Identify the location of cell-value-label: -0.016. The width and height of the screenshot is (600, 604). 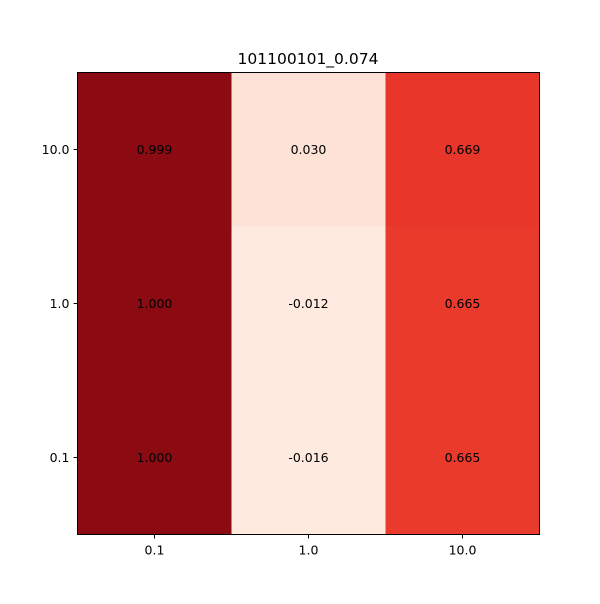
(308, 457).